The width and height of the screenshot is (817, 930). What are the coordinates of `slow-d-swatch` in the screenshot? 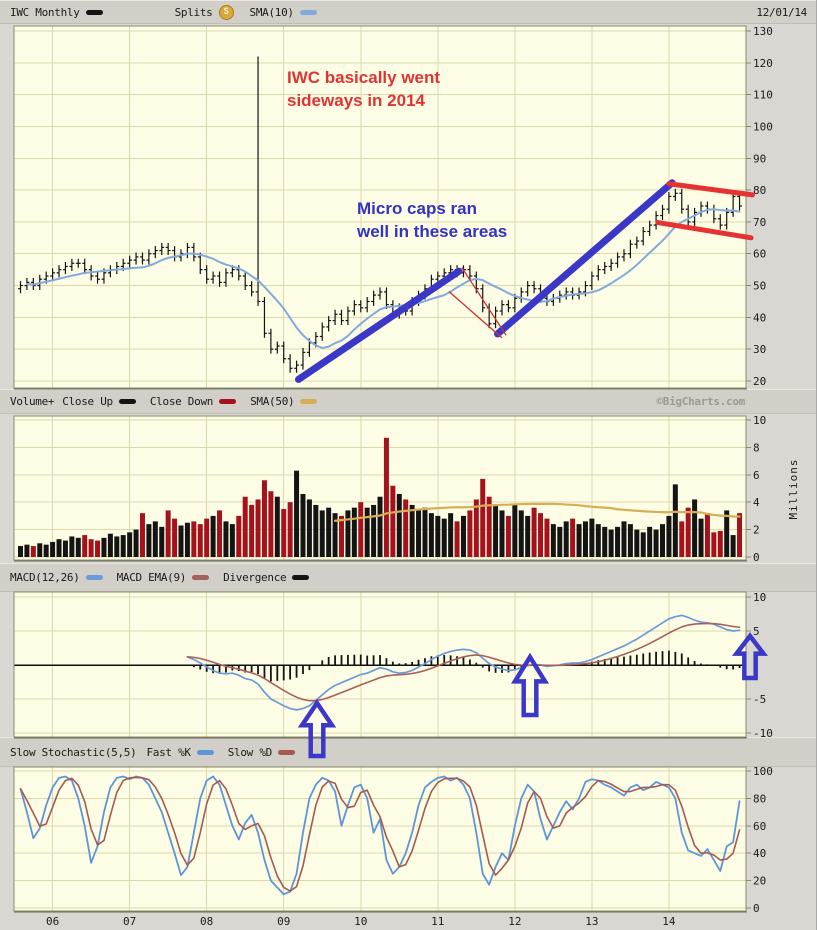 It's located at (286, 752).